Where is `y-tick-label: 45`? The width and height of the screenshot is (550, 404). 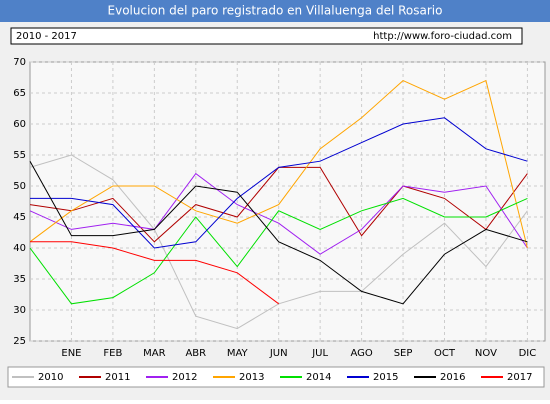 y-tick-label: 45 is located at coordinates (19, 217).